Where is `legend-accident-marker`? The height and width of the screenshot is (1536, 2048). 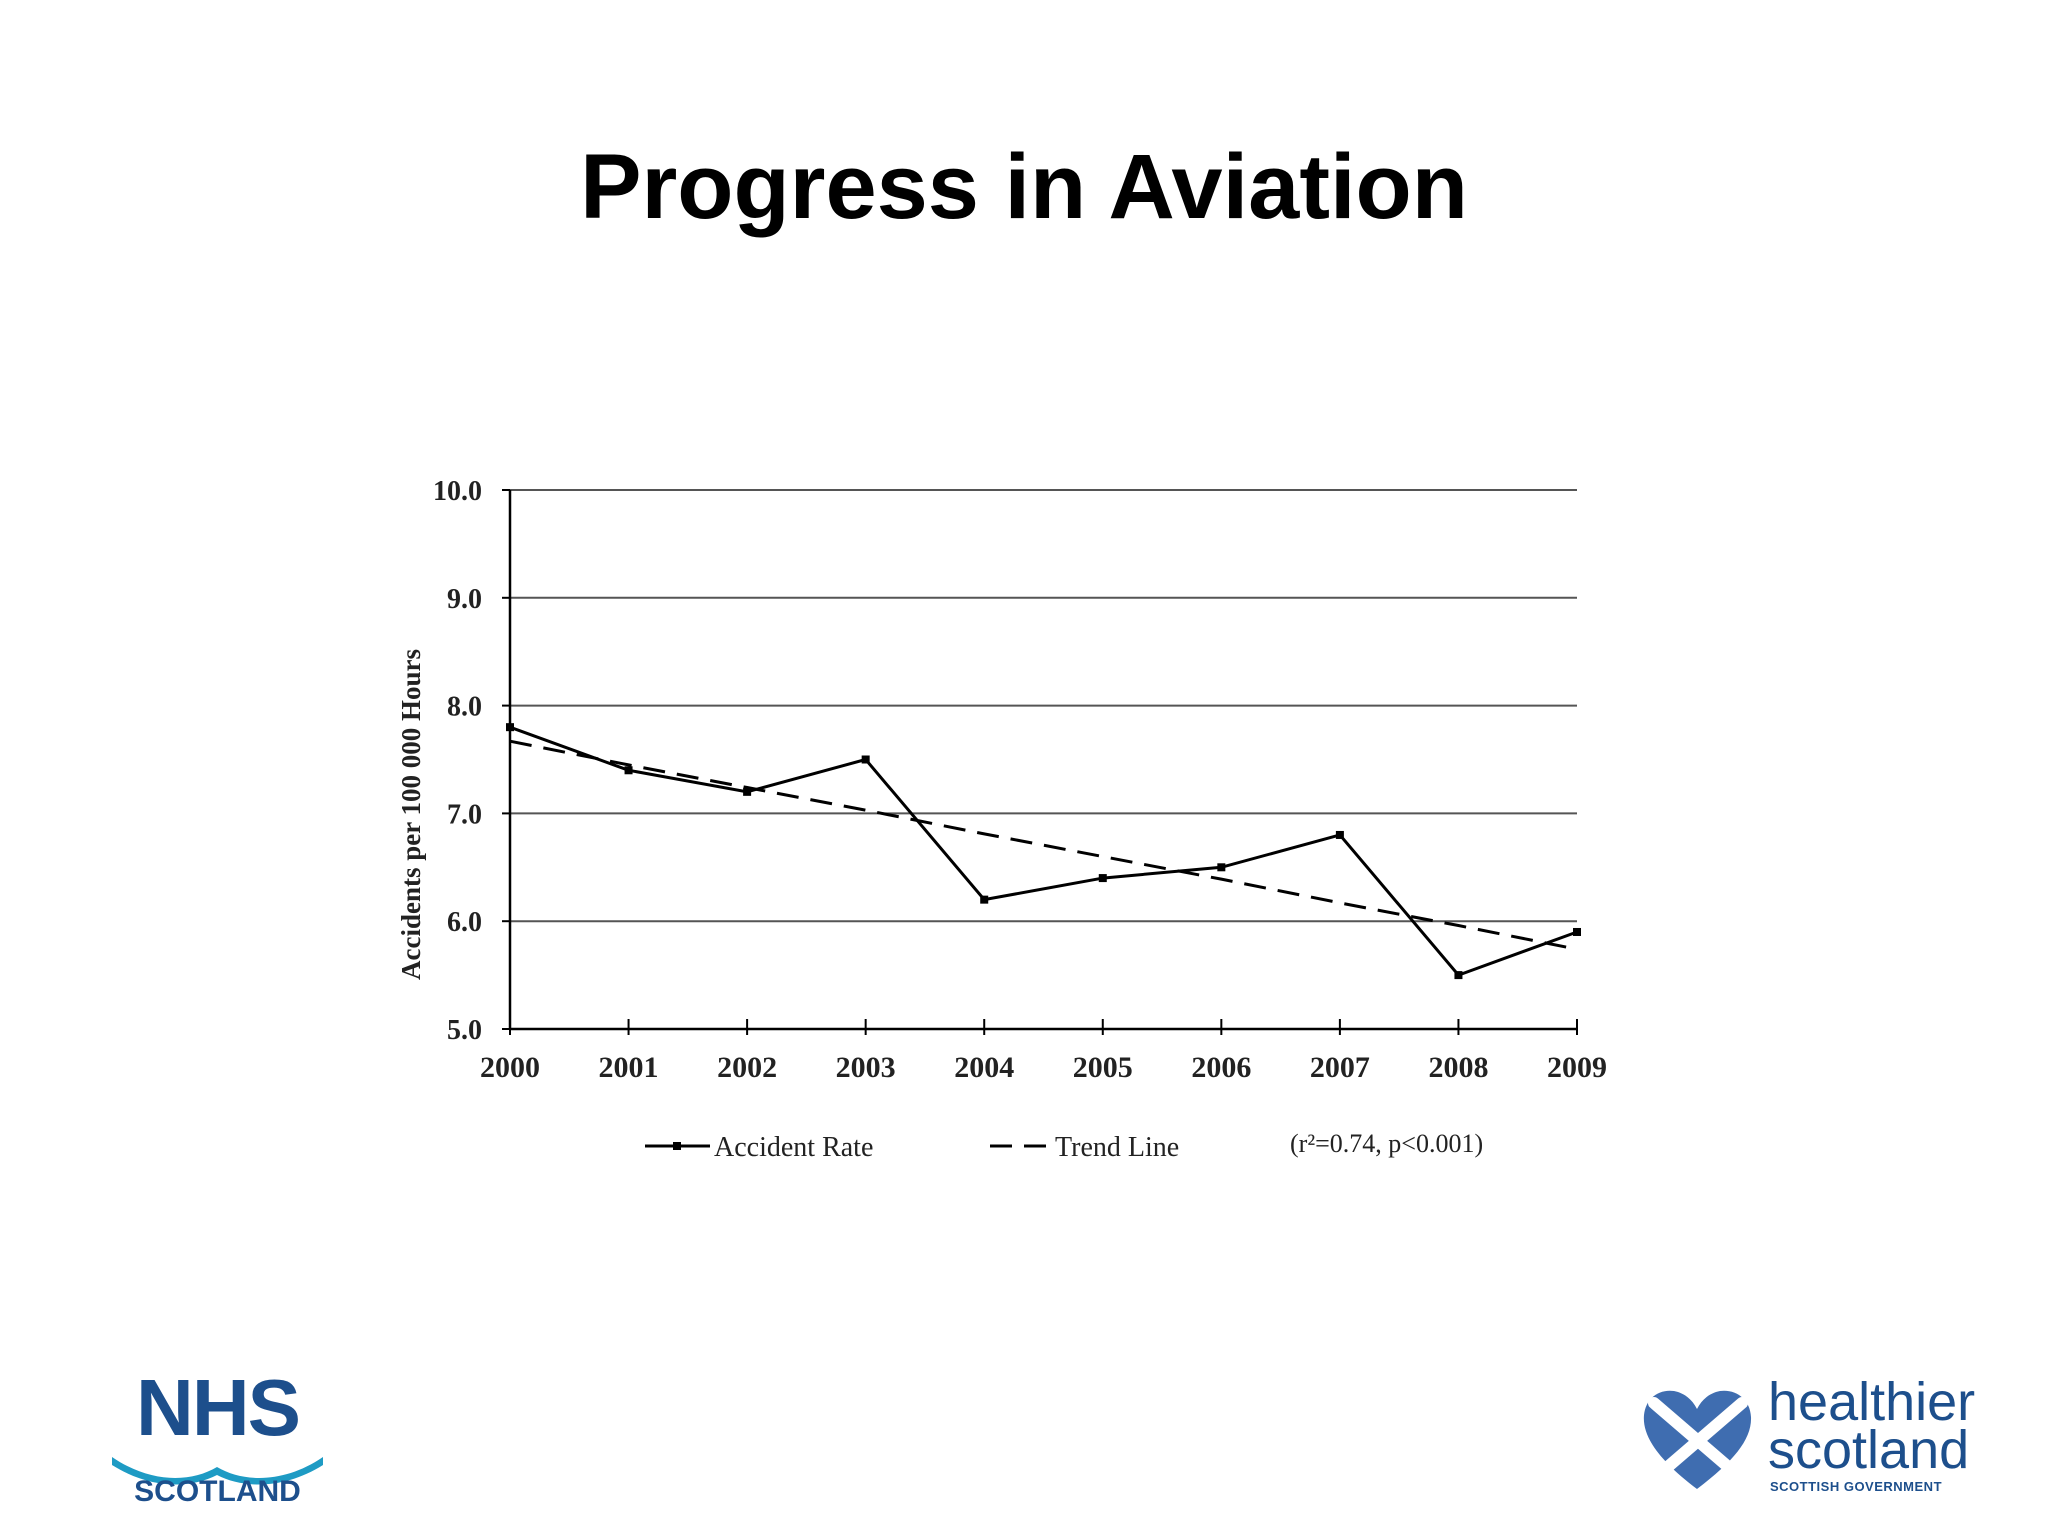 legend-accident-marker is located at coordinates (677, 1146).